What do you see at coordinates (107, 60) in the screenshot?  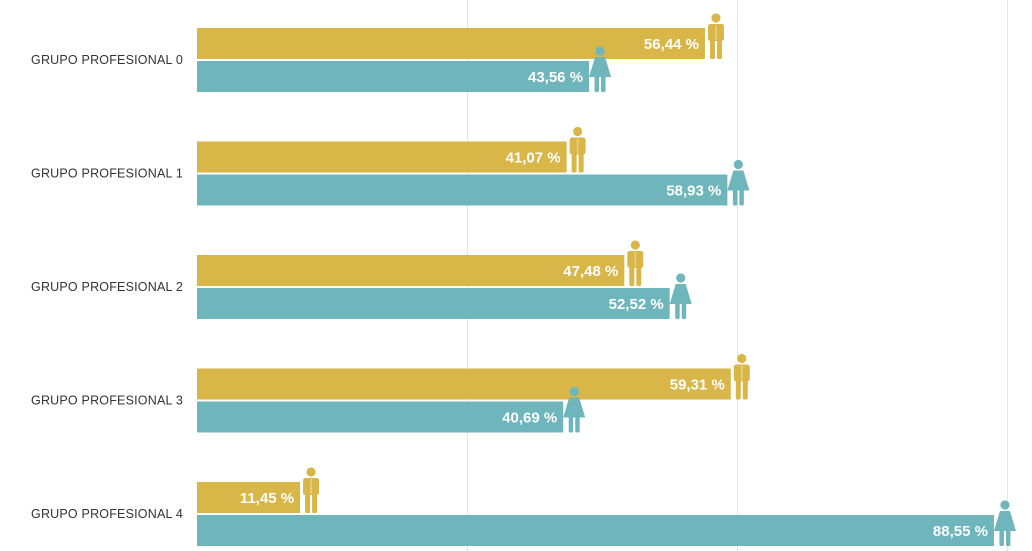 I see `category-label: GRUPO PROFESIONAL 0` at bounding box center [107, 60].